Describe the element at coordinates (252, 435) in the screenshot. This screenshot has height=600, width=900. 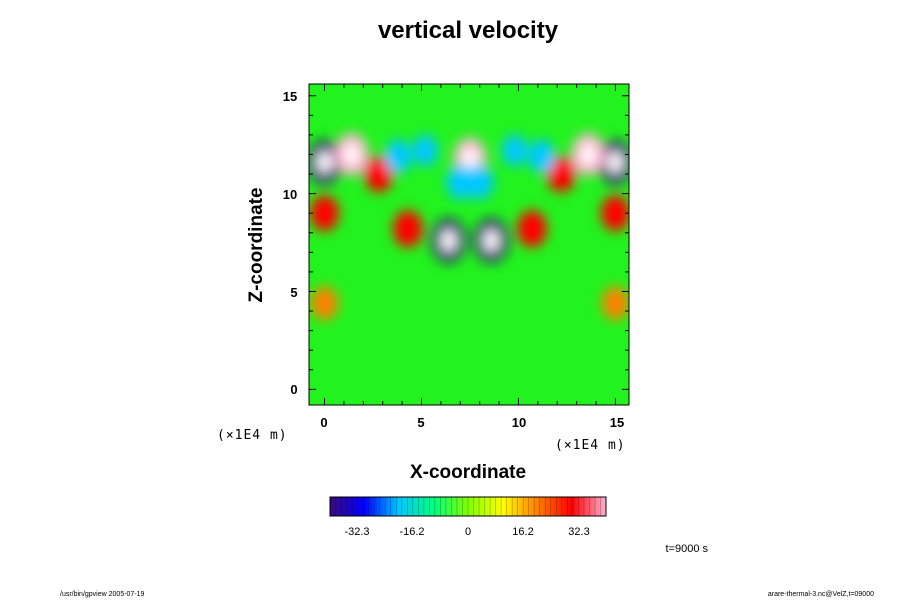
I see `z-axis-unit-label: (×1E4 m)` at that location.